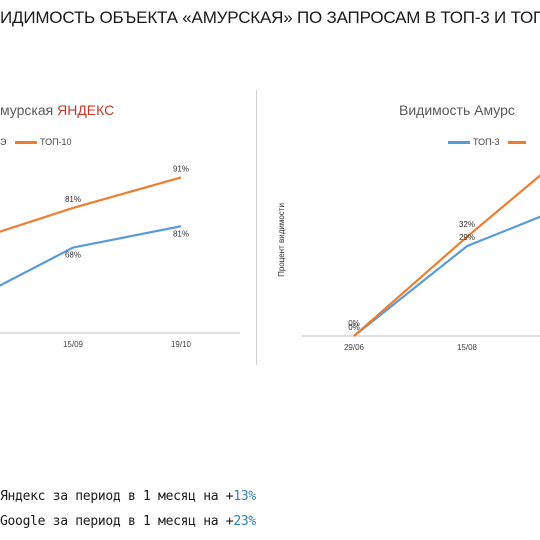 The height and width of the screenshot is (540, 540). I want to click on chart-yandex-x-tick: 19/10, so click(181, 344).